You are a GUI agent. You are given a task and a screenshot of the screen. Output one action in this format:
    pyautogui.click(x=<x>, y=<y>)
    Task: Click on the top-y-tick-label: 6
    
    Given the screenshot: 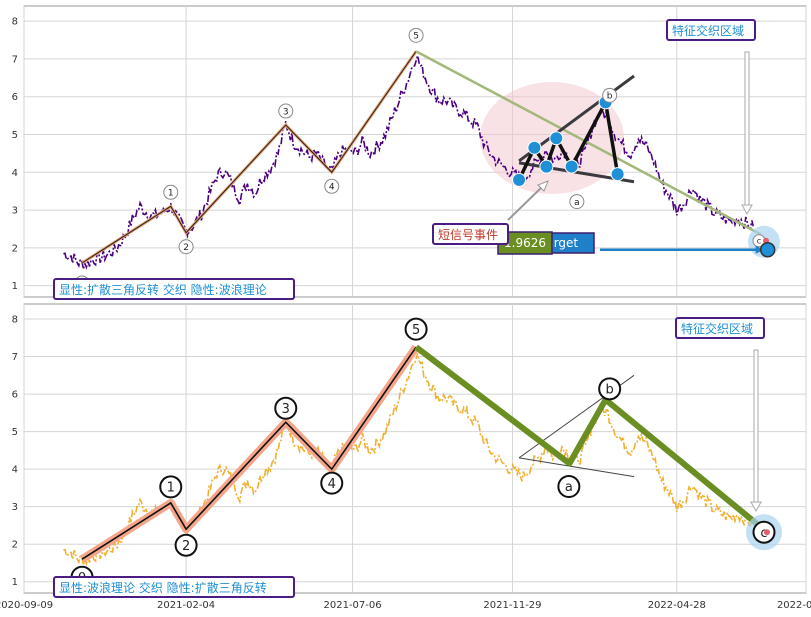 What is the action you would take?
    pyautogui.click(x=15, y=97)
    